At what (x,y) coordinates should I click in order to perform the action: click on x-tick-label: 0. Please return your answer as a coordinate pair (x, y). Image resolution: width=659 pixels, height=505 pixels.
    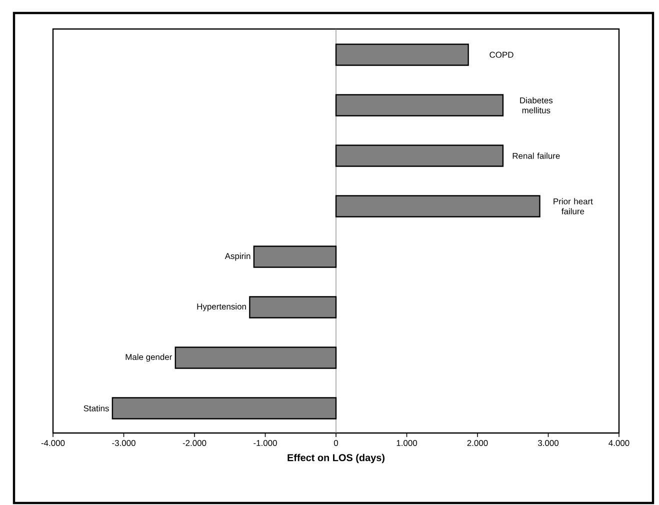
    Looking at the image, I should click on (336, 443).